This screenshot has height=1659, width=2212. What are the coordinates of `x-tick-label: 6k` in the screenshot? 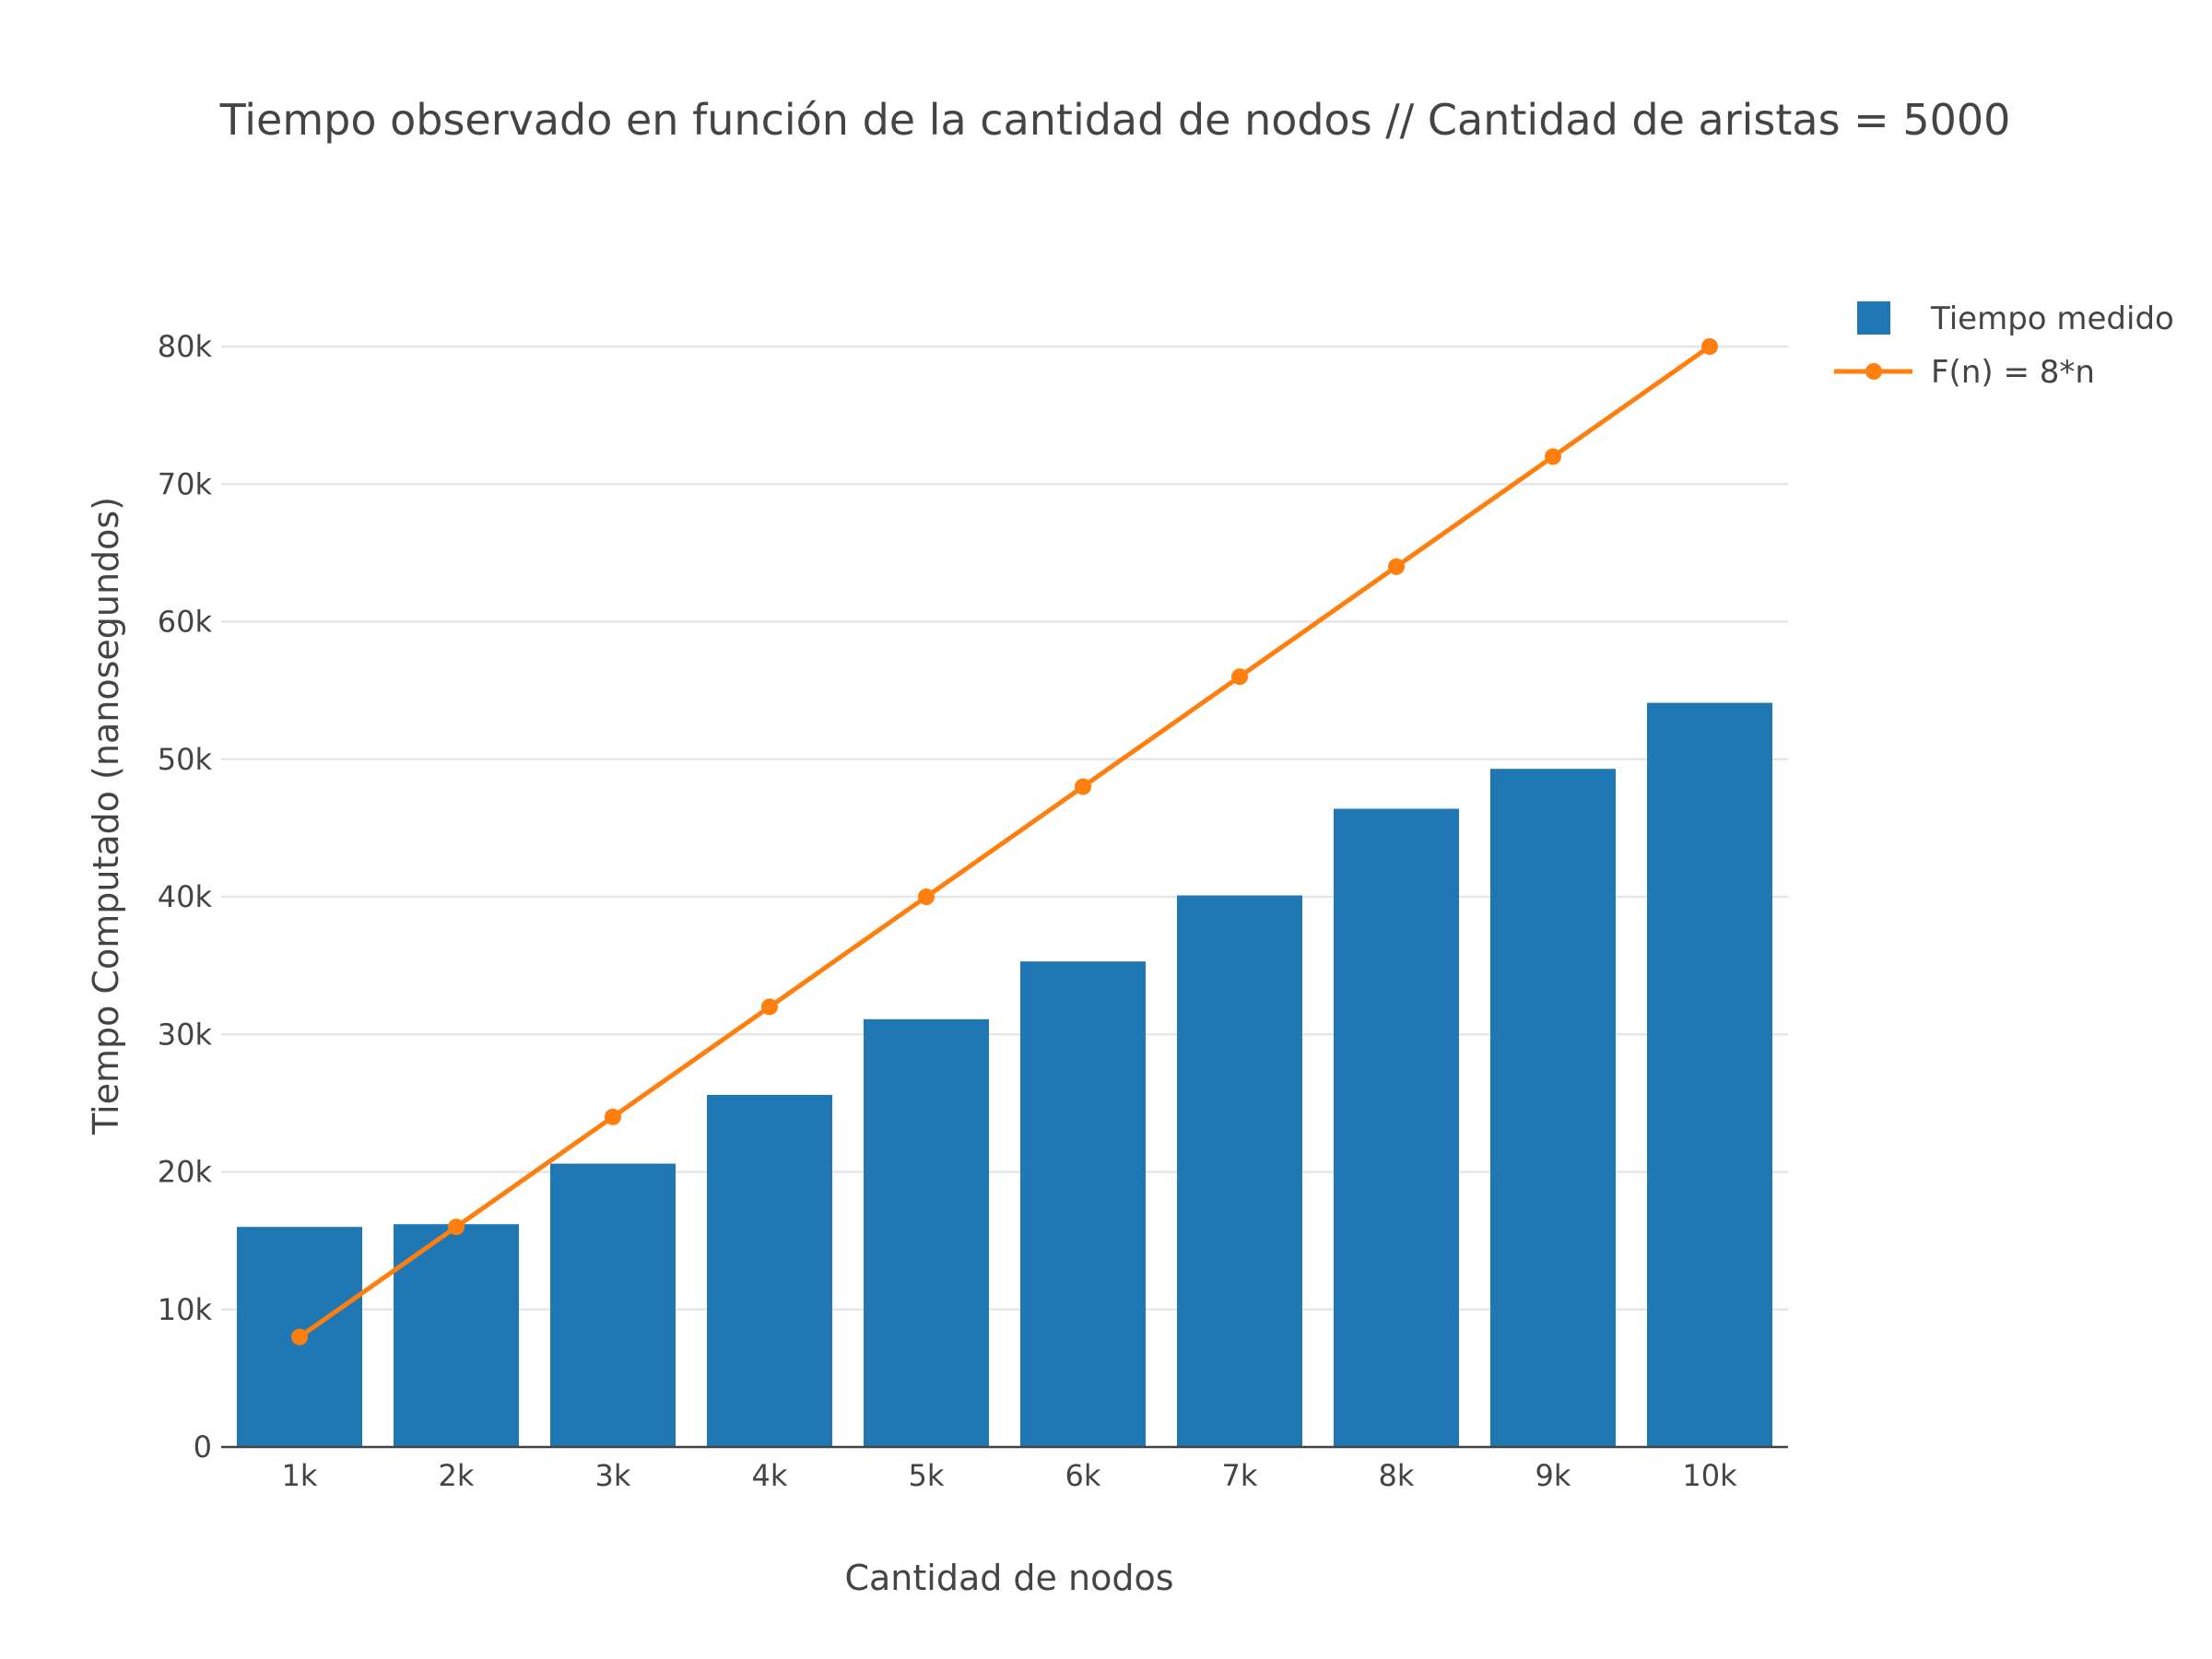 It's located at (1083, 1475).